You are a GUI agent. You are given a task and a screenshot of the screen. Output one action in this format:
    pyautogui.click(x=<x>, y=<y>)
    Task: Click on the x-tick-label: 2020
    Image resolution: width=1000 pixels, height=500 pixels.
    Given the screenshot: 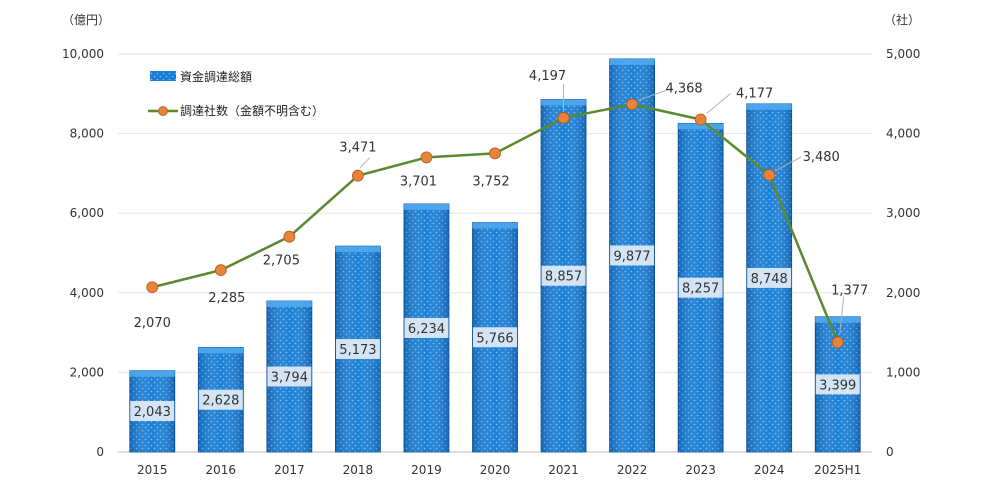 What is the action you would take?
    pyautogui.click(x=495, y=470)
    